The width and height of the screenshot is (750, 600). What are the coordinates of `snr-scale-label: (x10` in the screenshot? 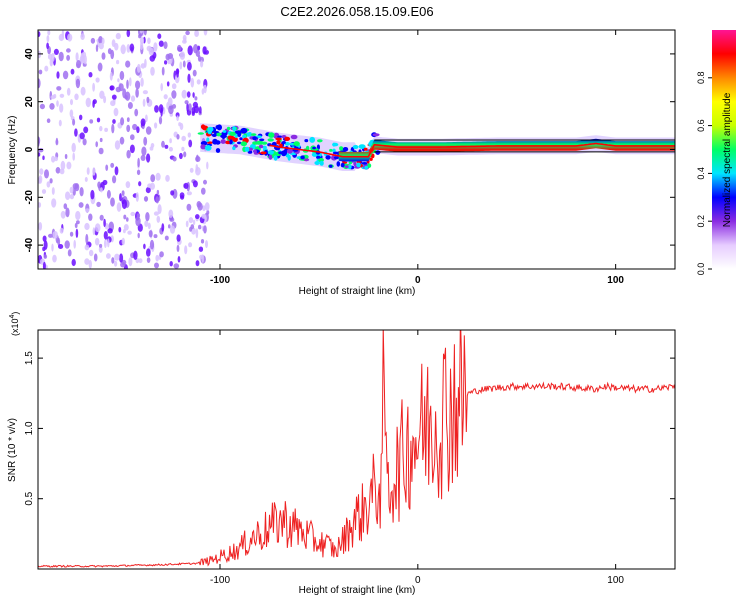 It's located at (15, 327).